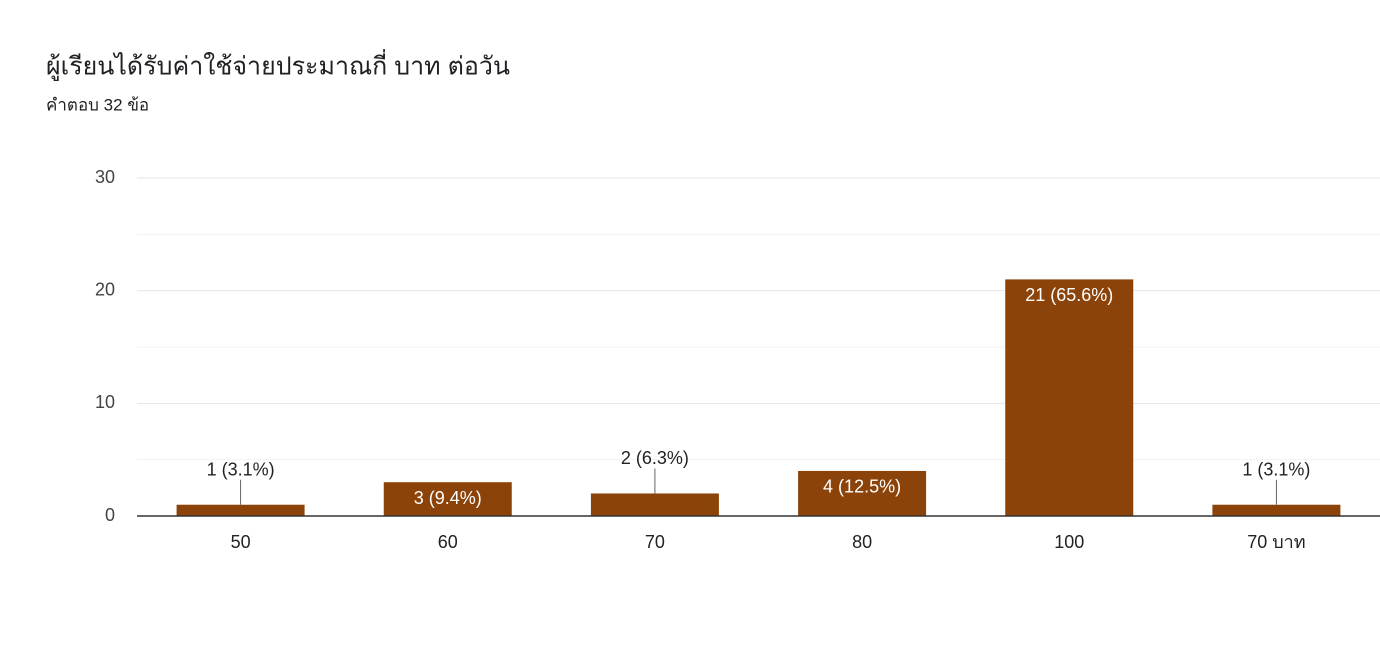  What do you see at coordinates (97, 104) in the screenshot?
I see `chart-subtitle: คำตอบ 32 ข้อ` at bounding box center [97, 104].